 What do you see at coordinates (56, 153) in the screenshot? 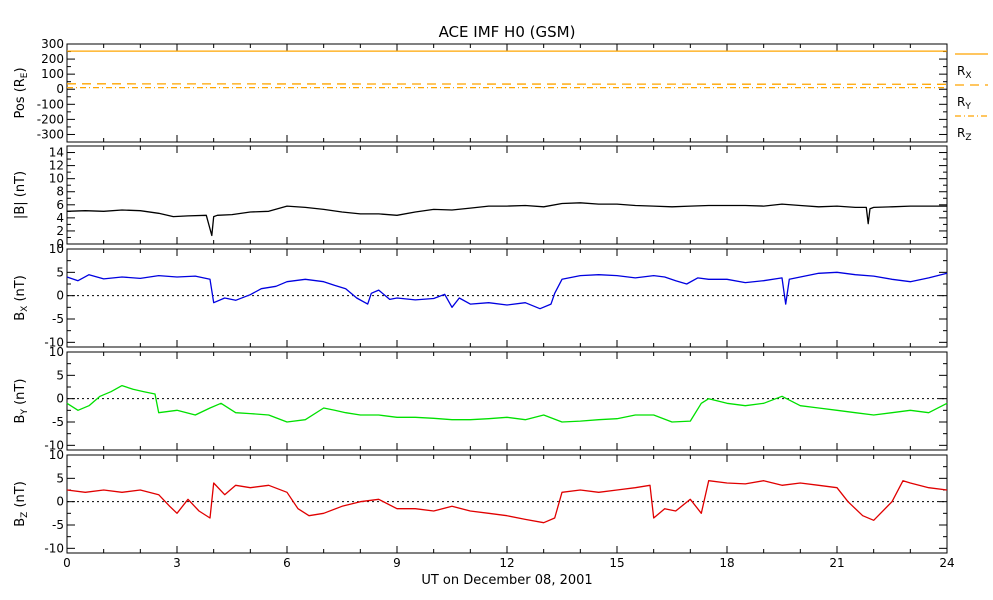
I see `y-tick-label: 14` at bounding box center [56, 153].